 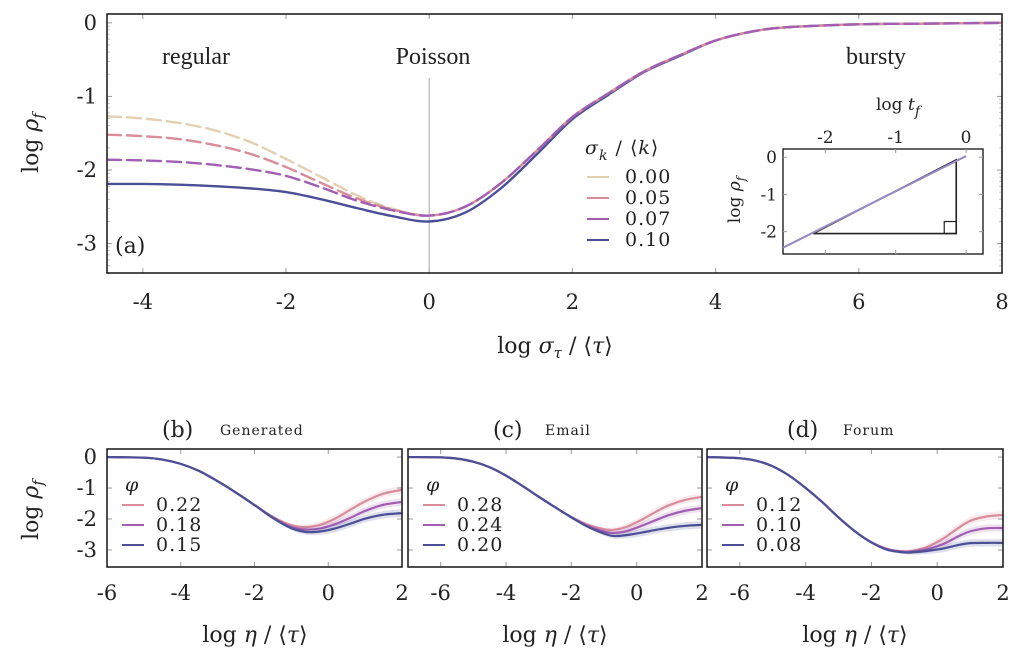 What do you see at coordinates (262, 431) in the screenshot?
I see `panel-title-b: Generated` at bounding box center [262, 431].